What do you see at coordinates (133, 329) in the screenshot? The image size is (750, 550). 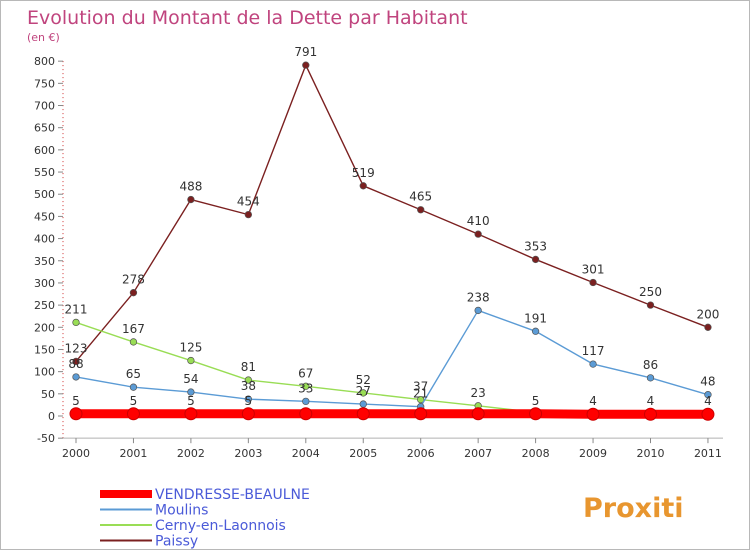 I see `data-label: 167` at bounding box center [133, 329].